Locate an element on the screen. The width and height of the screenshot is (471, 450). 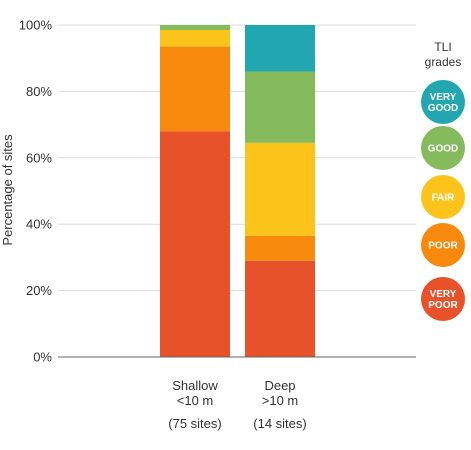
legend-entry-label: FAIR is located at coordinates (444, 198).